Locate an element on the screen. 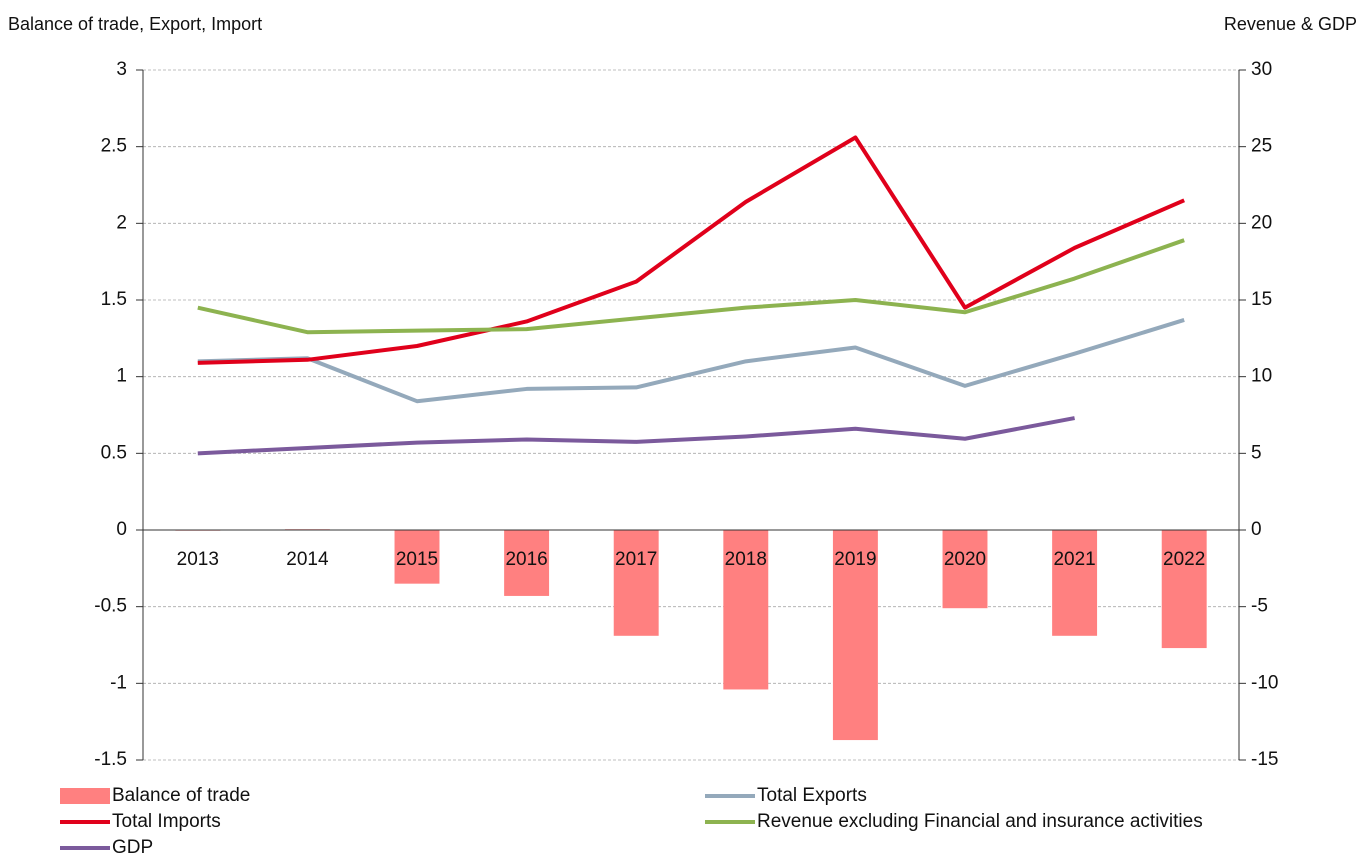 This screenshot has height=866, width=1365. x-tick-label: 2014 is located at coordinates (307, 559).